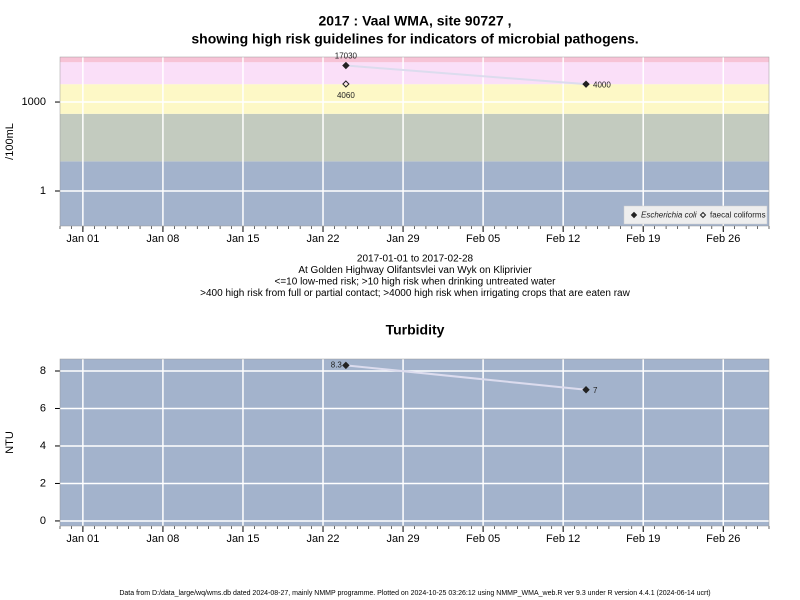 This screenshot has height=600, width=800. What do you see at coordinates (337, 364) in the screenshot?
I see `data-label: 8.3` at bounding box center [337, 364].